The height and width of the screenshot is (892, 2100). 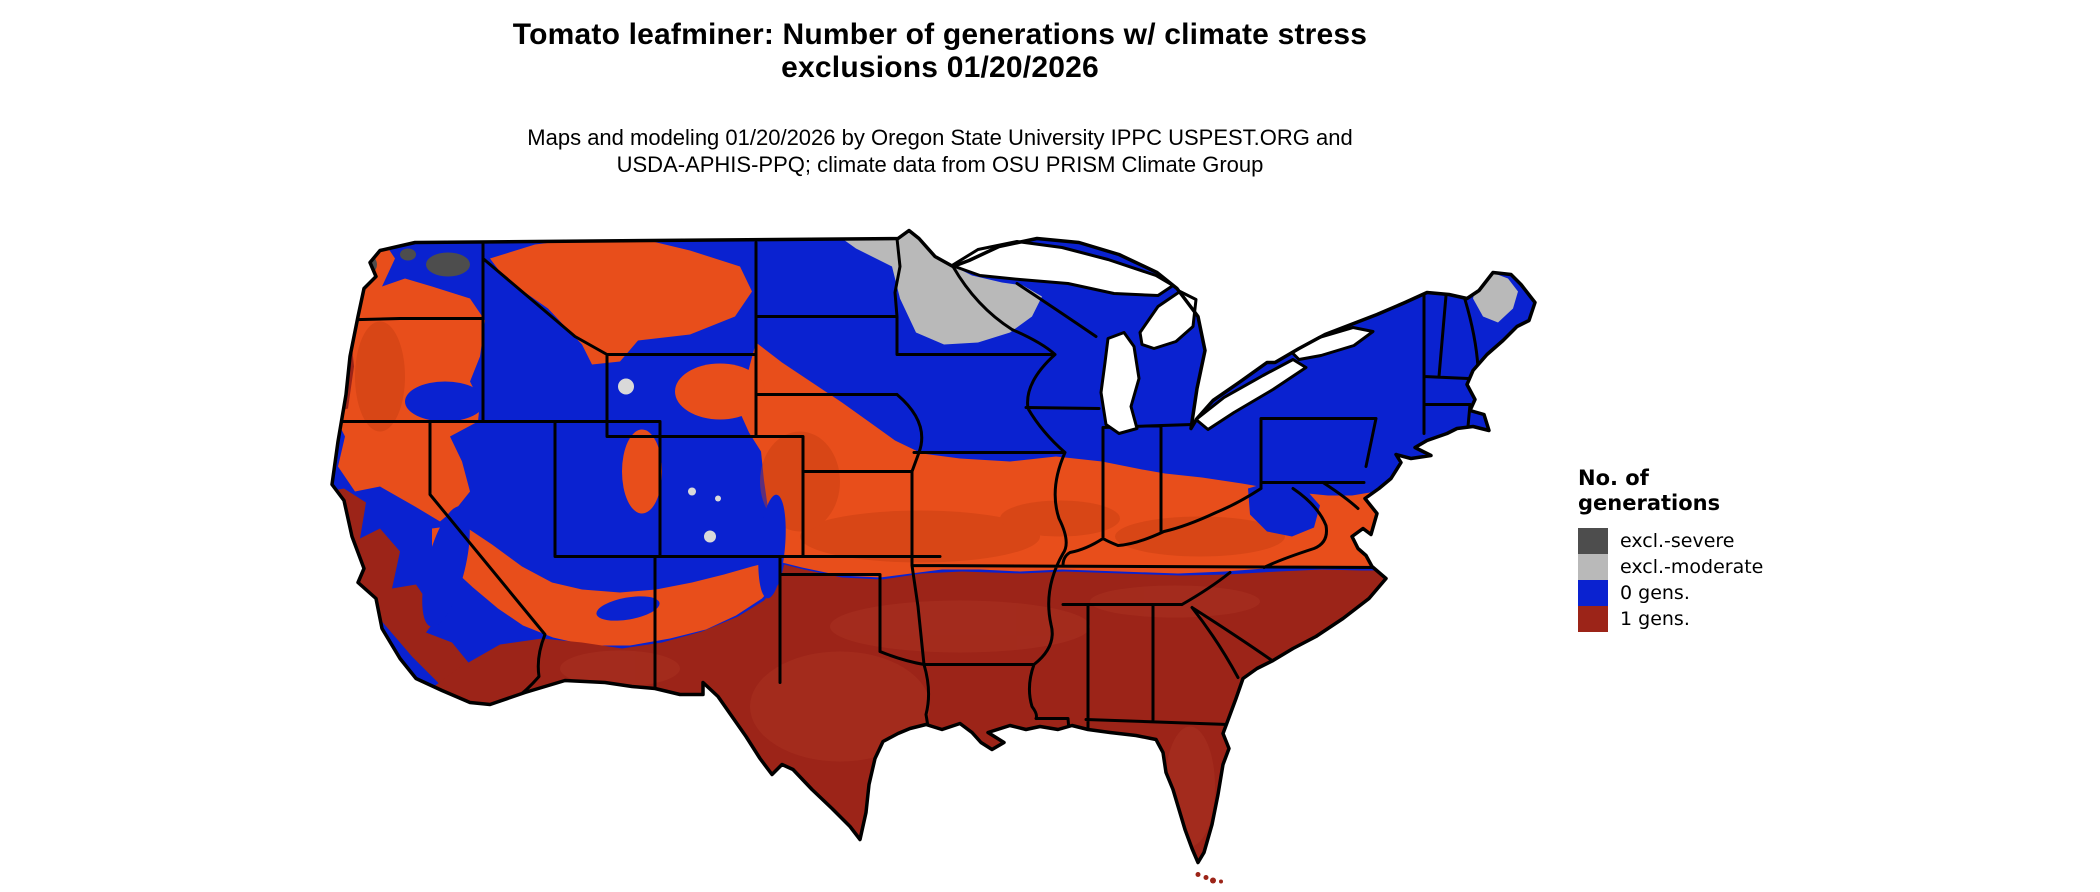 What do you see at coordinates (1593, 541) in the screenshot?
I see `legend-swatch-excl-severe` at bounding box center [1593, 541].